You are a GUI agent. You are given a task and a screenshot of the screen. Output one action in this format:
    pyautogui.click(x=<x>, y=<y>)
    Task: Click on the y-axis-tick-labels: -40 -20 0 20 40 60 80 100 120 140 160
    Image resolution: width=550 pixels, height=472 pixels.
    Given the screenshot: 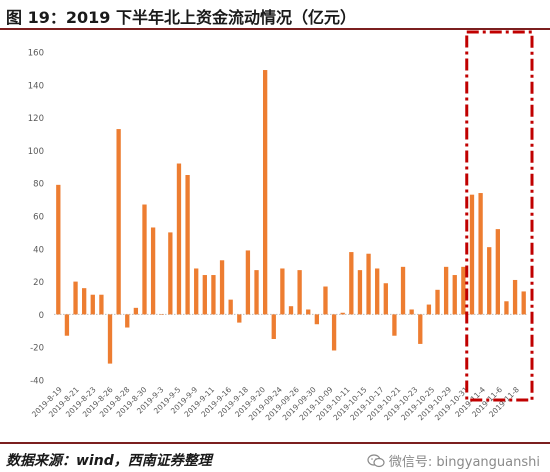 What is the action you would take?
    pyautogui.click(x=36, y=218)
    